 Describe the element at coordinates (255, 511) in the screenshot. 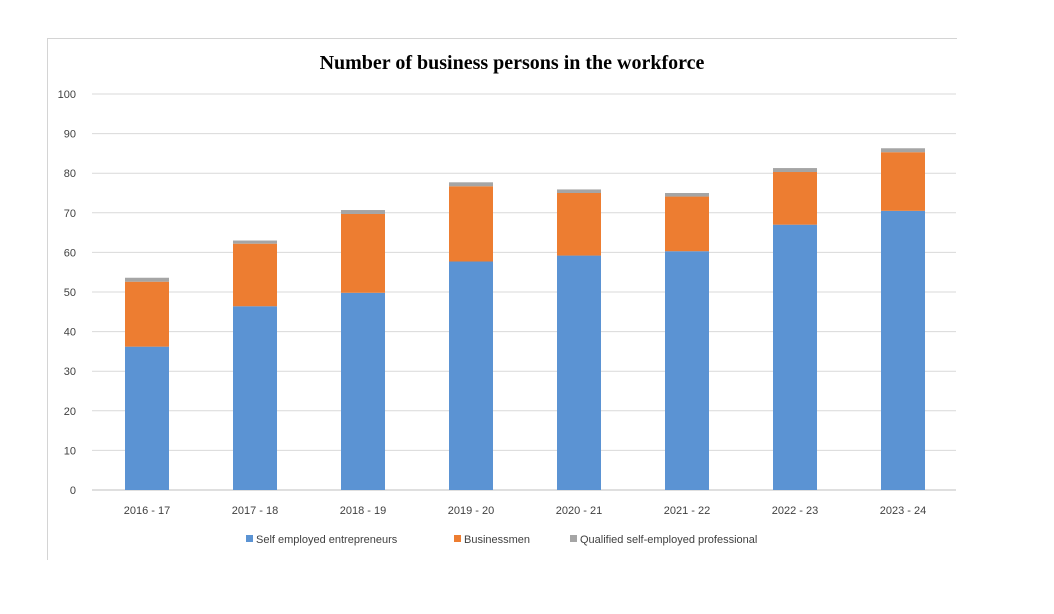

I see `x-tick-label: 2017 - 18` at that location.